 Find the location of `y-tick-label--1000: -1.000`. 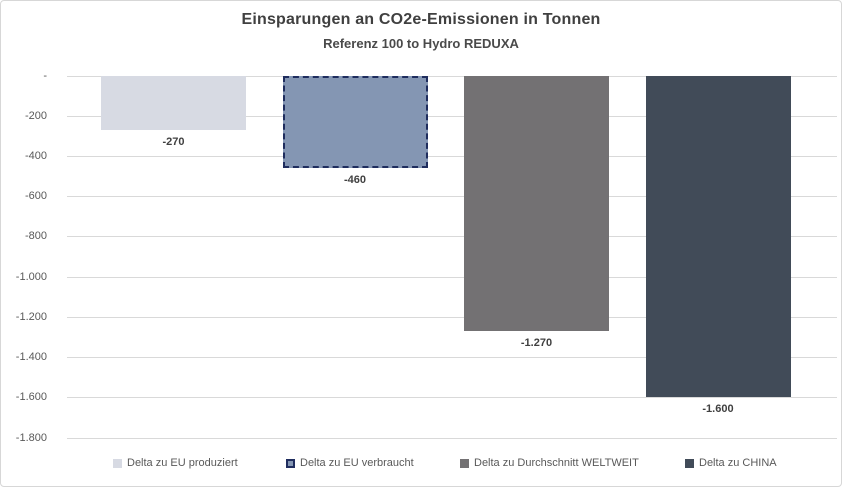

y-tick-label--1000: -1.000 is located at coordinates (31, 276).